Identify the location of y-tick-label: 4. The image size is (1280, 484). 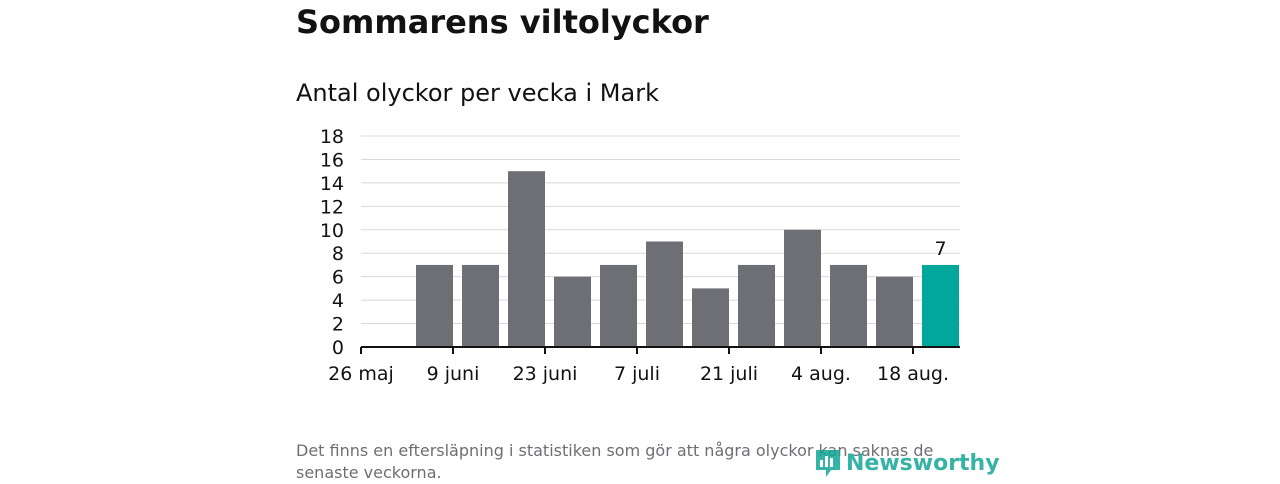
(338, 301).